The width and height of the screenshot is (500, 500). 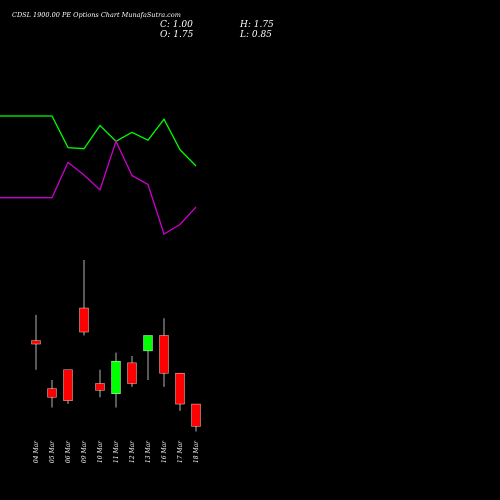 I want to click on open-value: O: 1.75, so click(x=177, y=35).